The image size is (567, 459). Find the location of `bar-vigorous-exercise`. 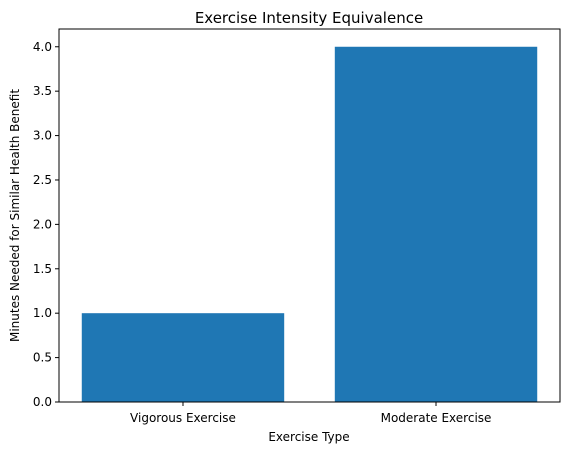

bar-vigorous-exercise is located at coordinates (183, 357).